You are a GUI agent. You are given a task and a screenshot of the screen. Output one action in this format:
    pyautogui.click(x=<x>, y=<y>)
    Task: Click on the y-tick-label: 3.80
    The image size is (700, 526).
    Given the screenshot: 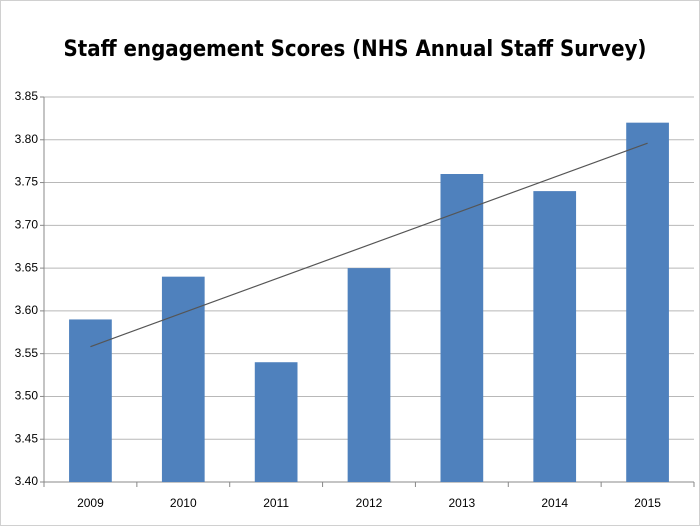 What is the action you would take?
    pyautogui.click(x=27, y=139)
    